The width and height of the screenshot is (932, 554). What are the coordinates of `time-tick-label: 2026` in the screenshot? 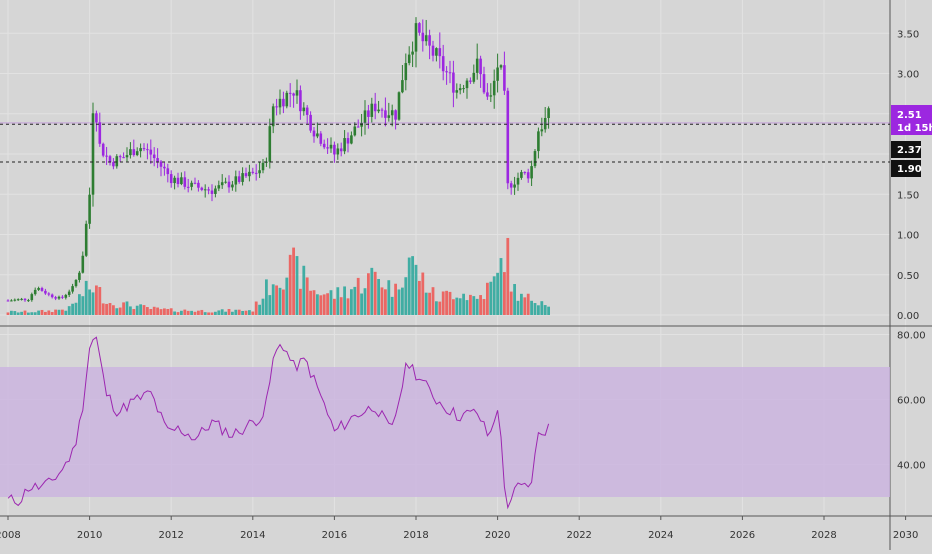 It's located at (742, 535).